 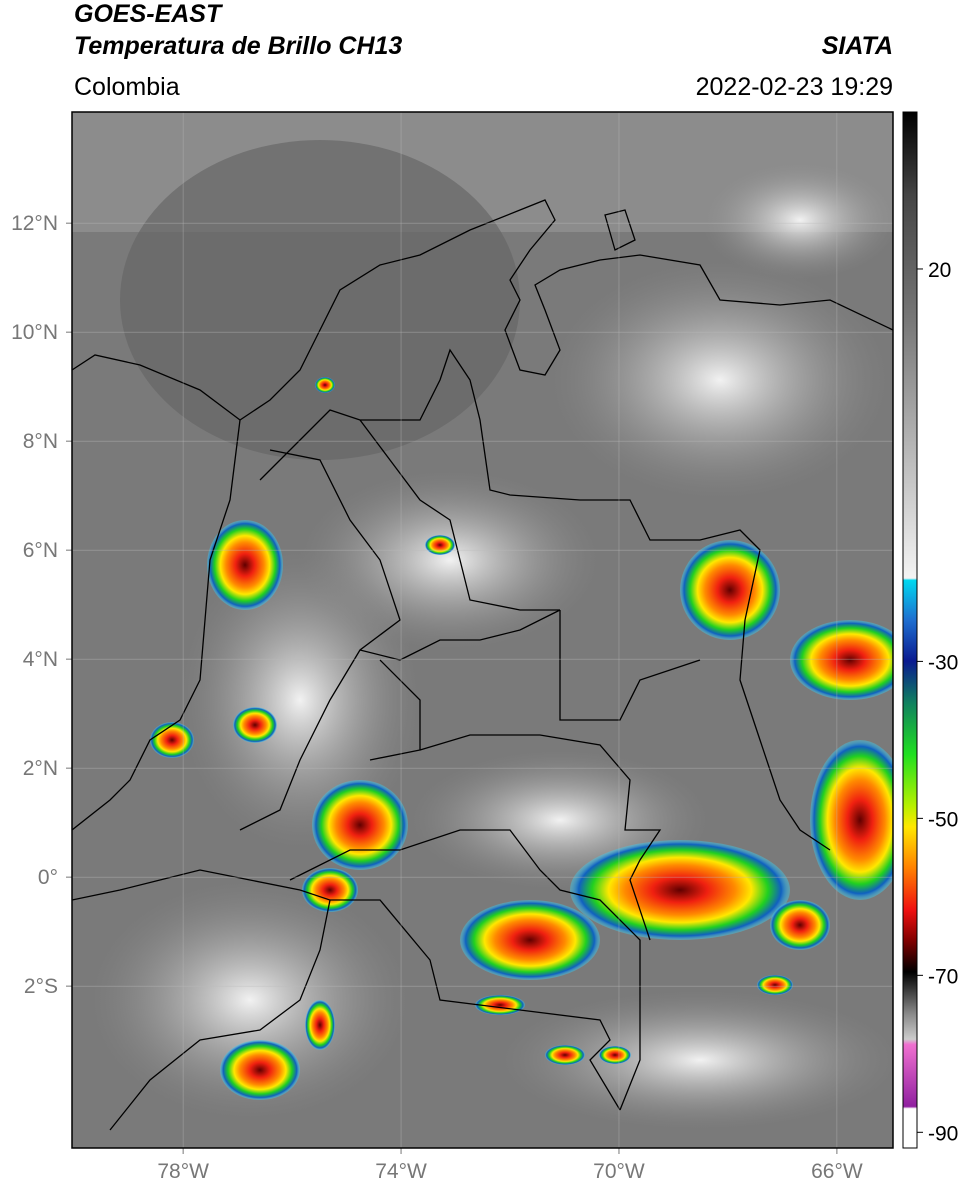 What do you see at coordinates (40, 550) in the screenshot?
I see `lat-tick-label: 6°N` at bounding box center [40, 550].